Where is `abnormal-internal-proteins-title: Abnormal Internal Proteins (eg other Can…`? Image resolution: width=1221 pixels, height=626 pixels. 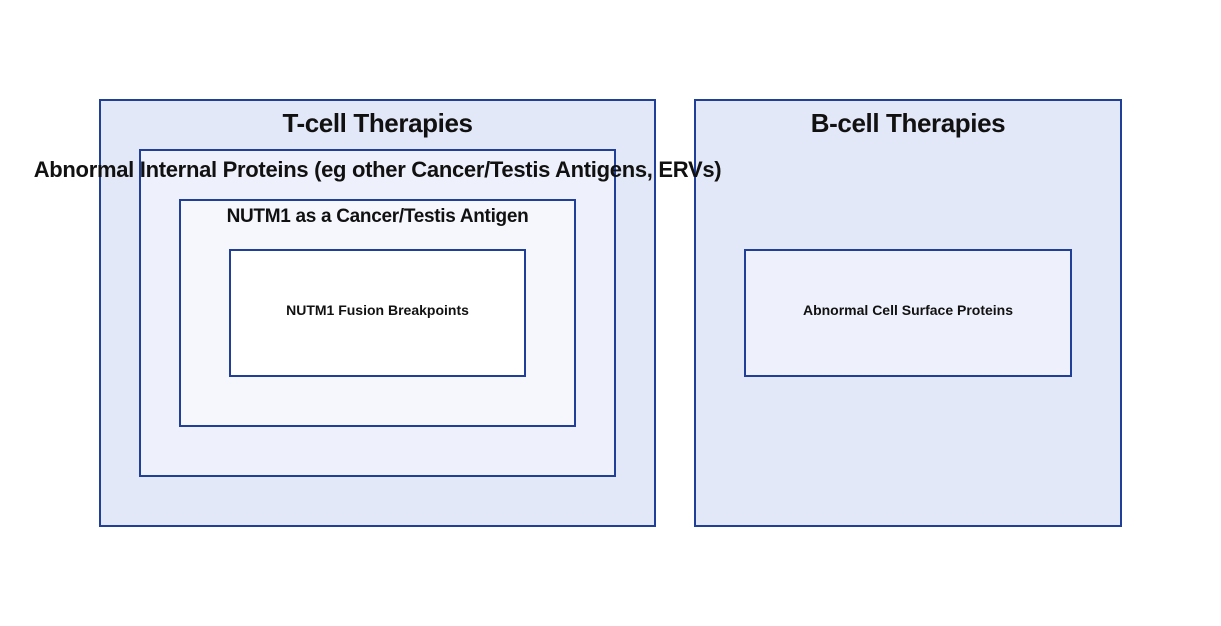
abnormal-internal-proteins-title: Abnormal Internal Proteins (eg other Can… is located at coordinates (377, 169).